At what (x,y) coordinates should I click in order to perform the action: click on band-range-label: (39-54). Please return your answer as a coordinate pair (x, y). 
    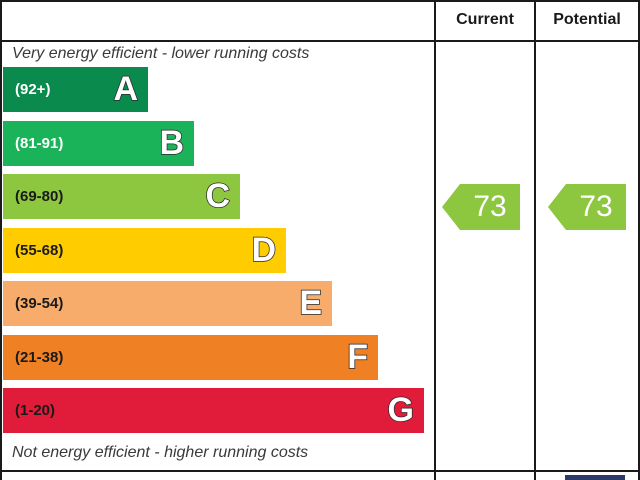
    Looking at the image, I should click on (39, 303).